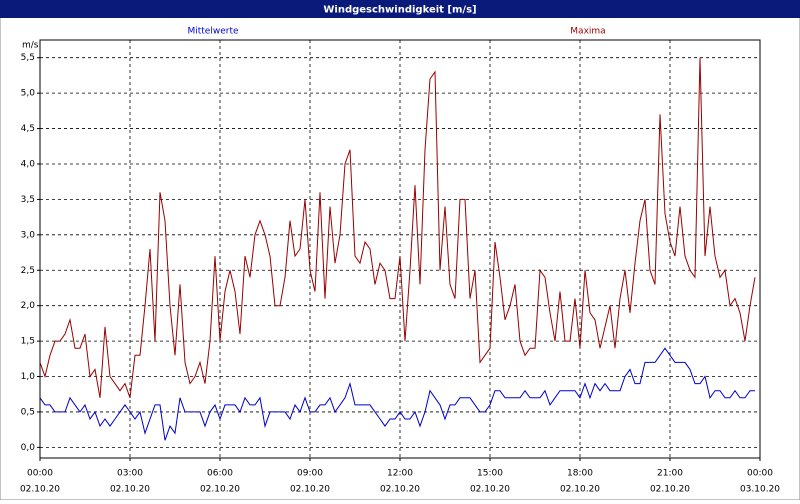 The width and height of the screenshot is (800, 504). I want to click on x-tick-label: 12:00, so click(400, 474).